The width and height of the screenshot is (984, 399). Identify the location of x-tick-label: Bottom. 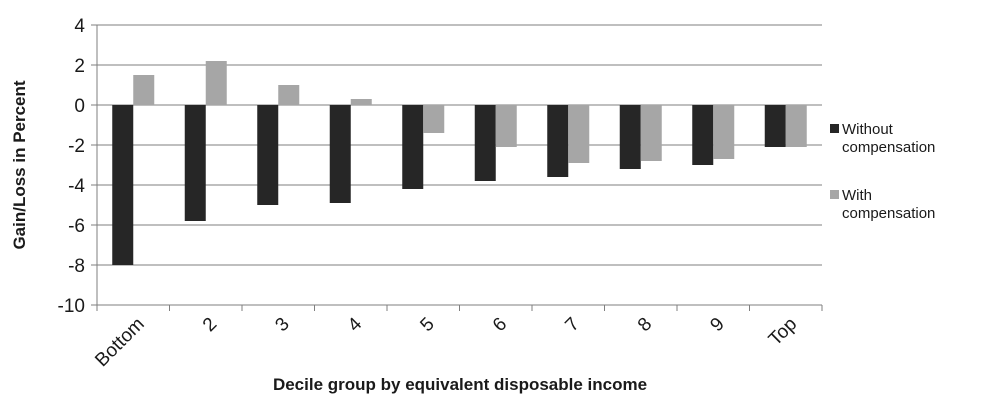
(119, 342).